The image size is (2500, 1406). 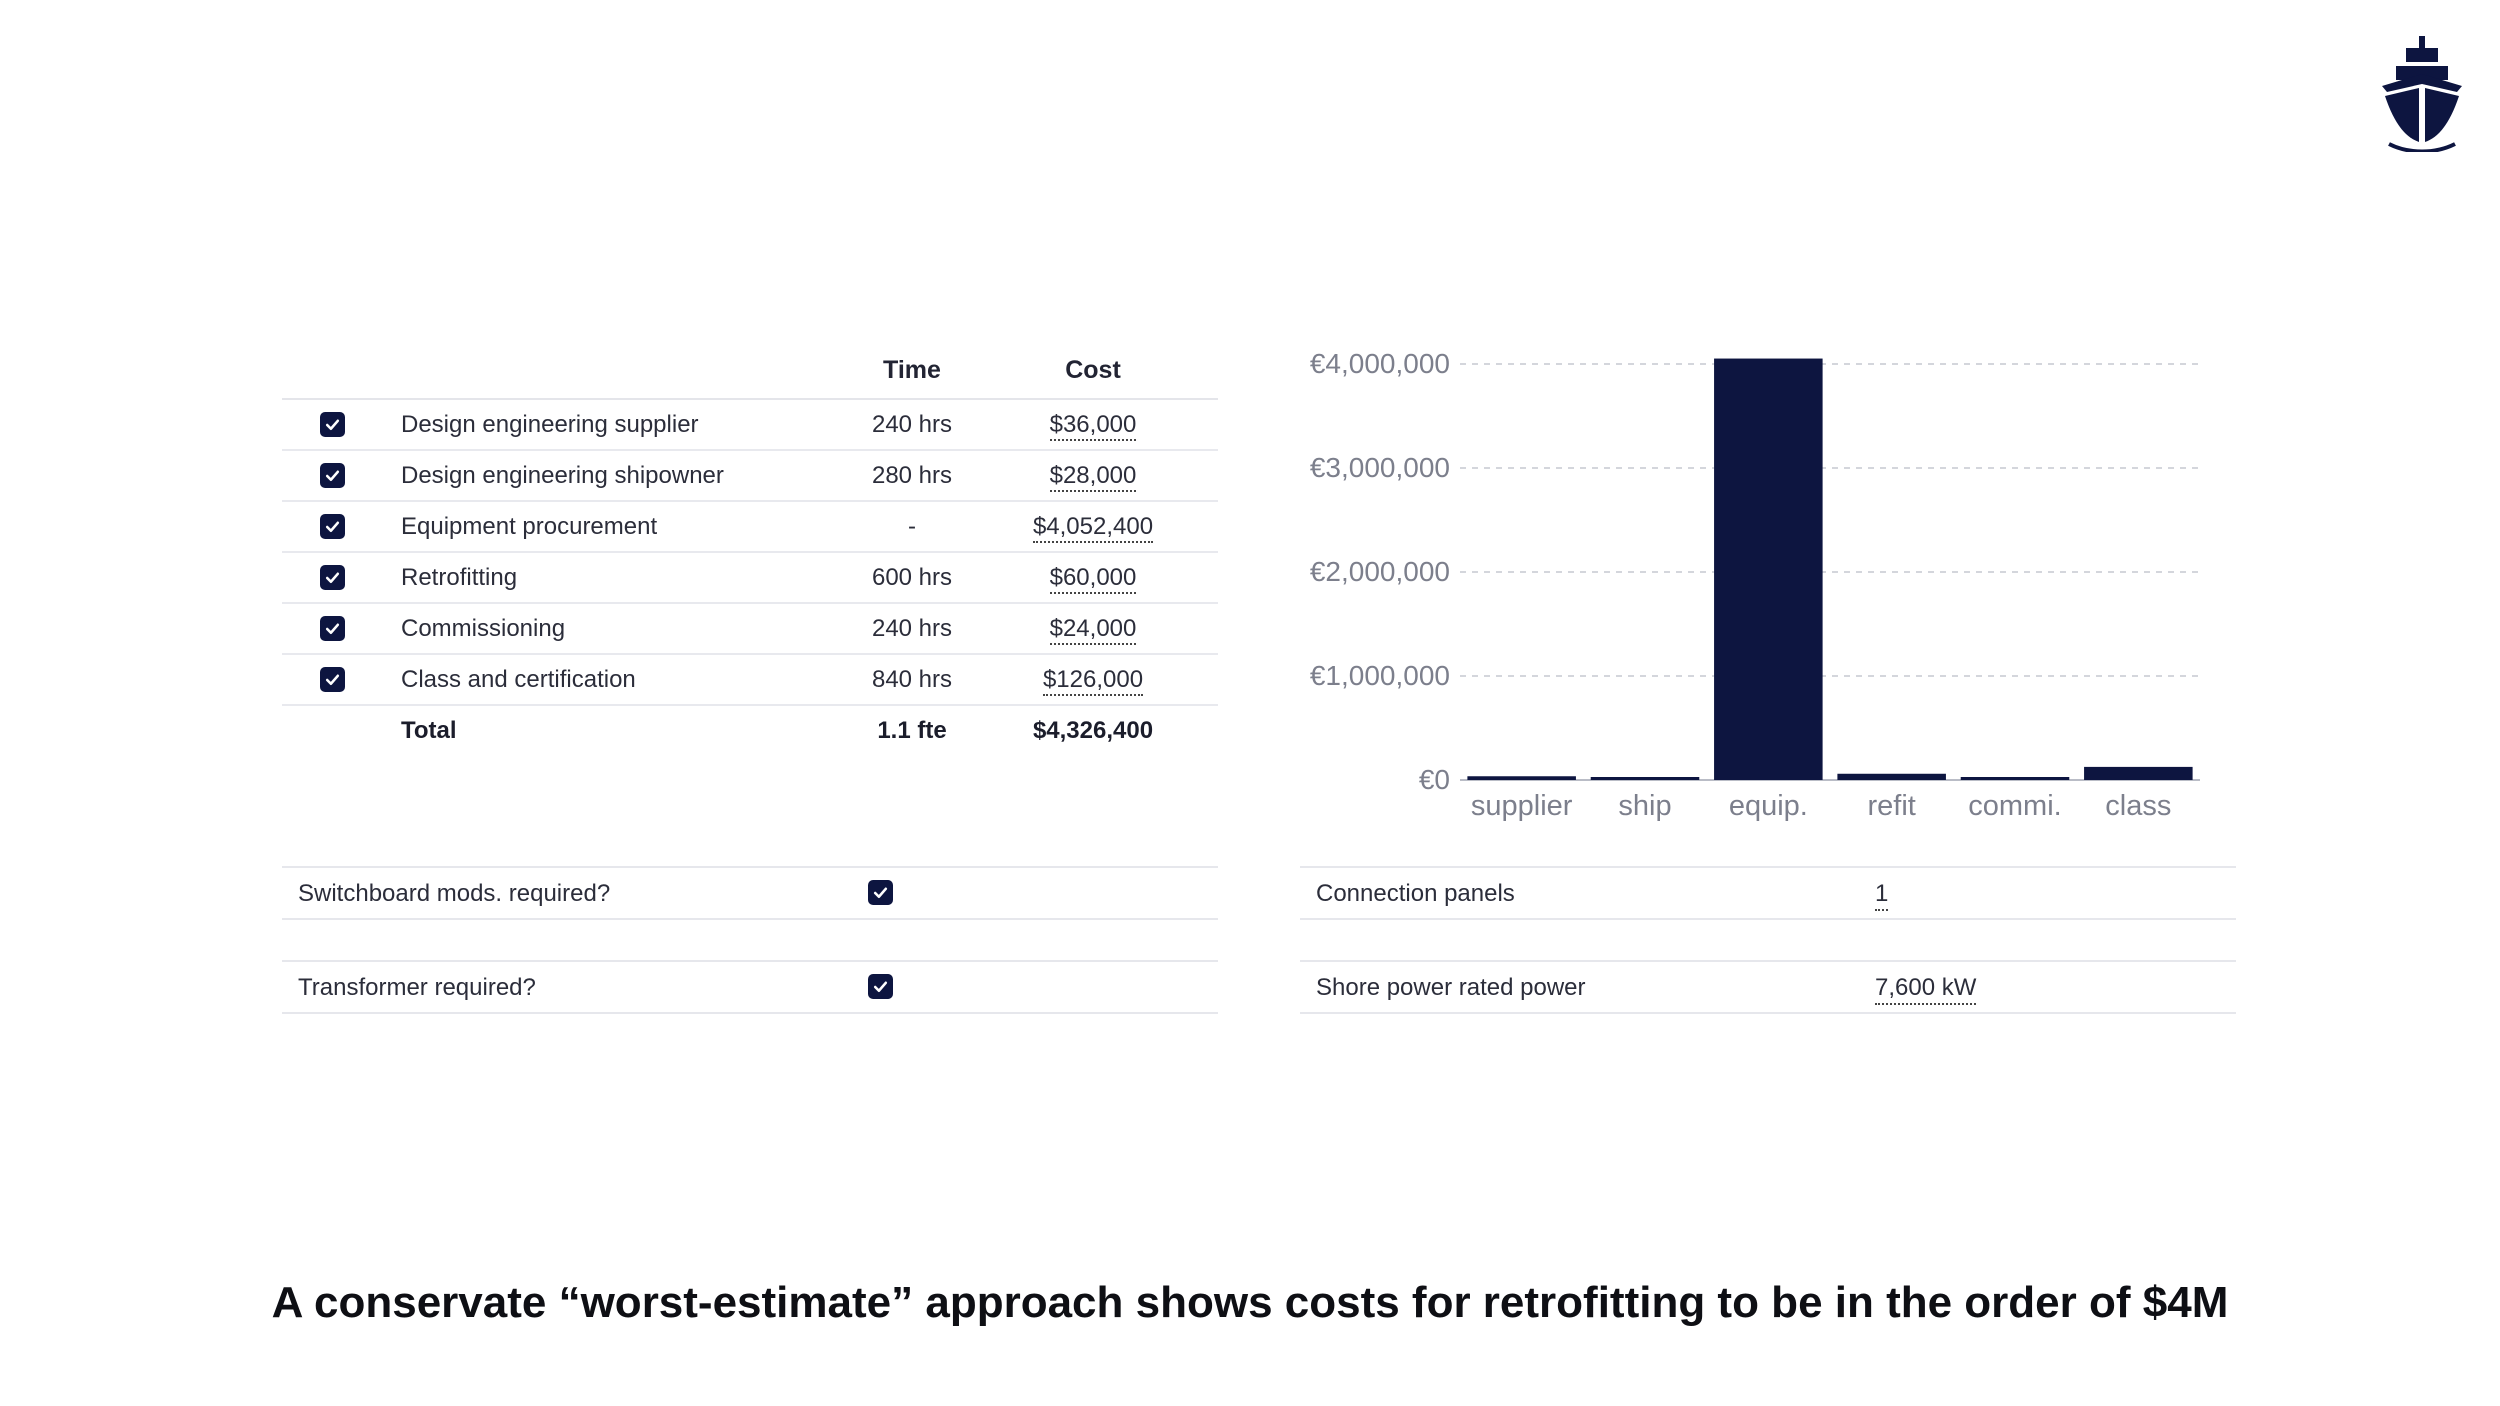 I want to click on x-tick-label: class, so click(x=2138, y=806).